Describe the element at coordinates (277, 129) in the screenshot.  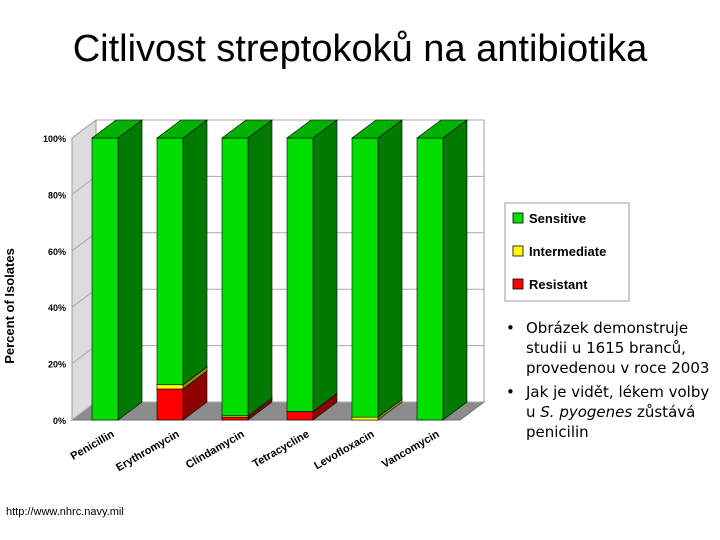
I see `gridline` at that location.